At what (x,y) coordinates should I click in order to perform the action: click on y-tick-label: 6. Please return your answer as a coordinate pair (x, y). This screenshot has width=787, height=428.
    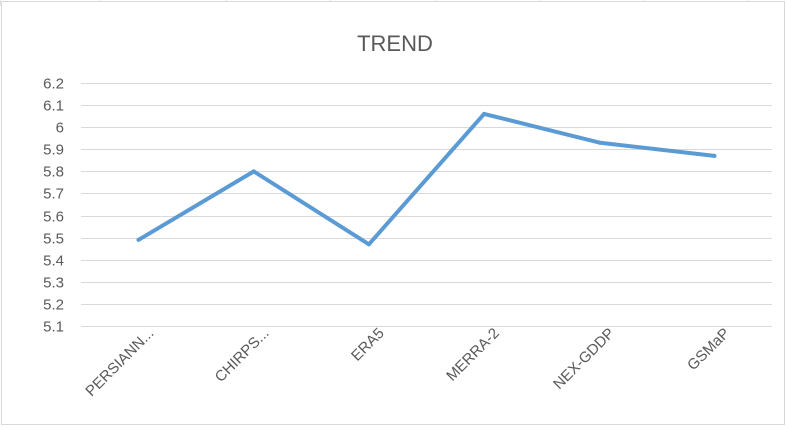
    Looking at the image, I should click on (60, 128).